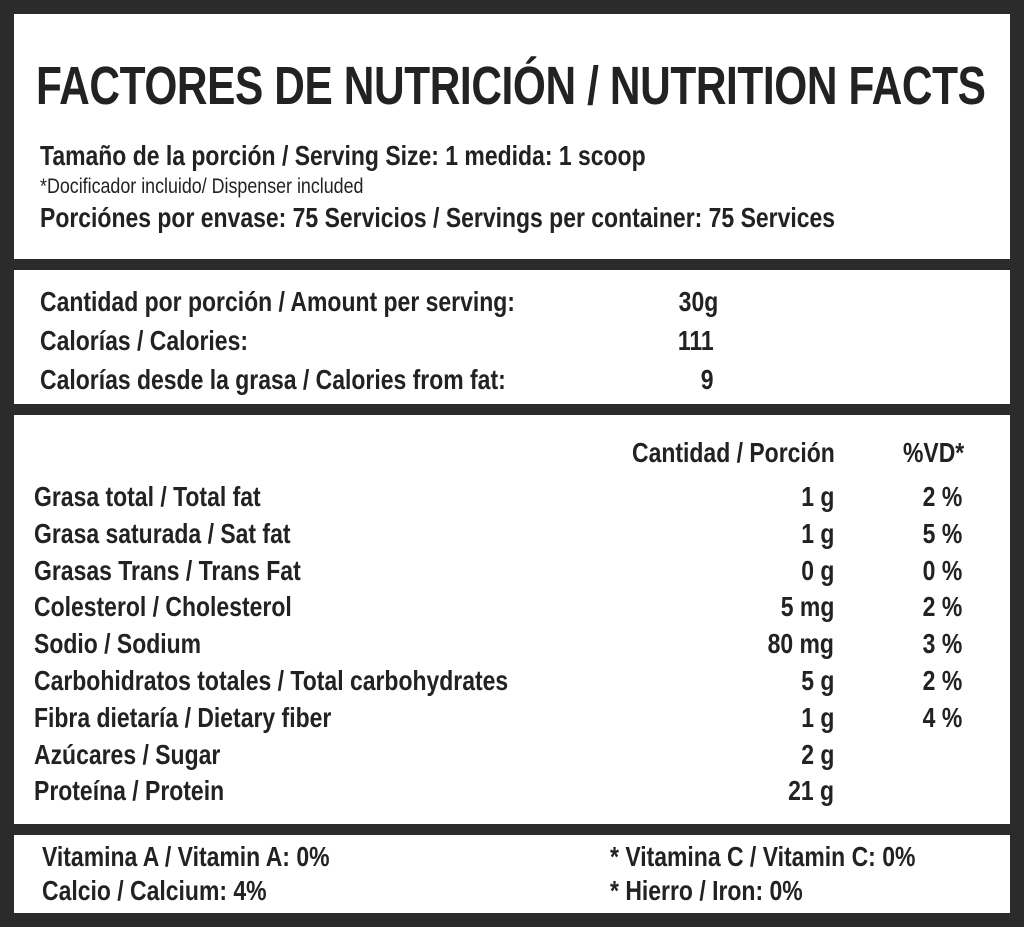  I want to click on column-header-quantity: Cantidad / Porción, so click(733, 452).